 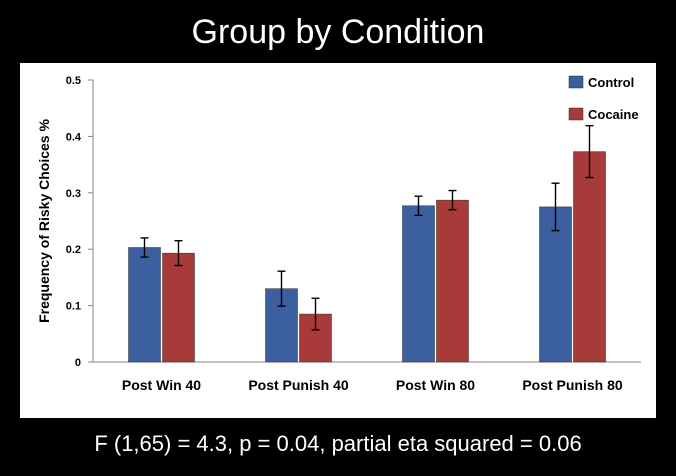 I want to click on y-tick-label: 0.2, so click(x=73, y=250).